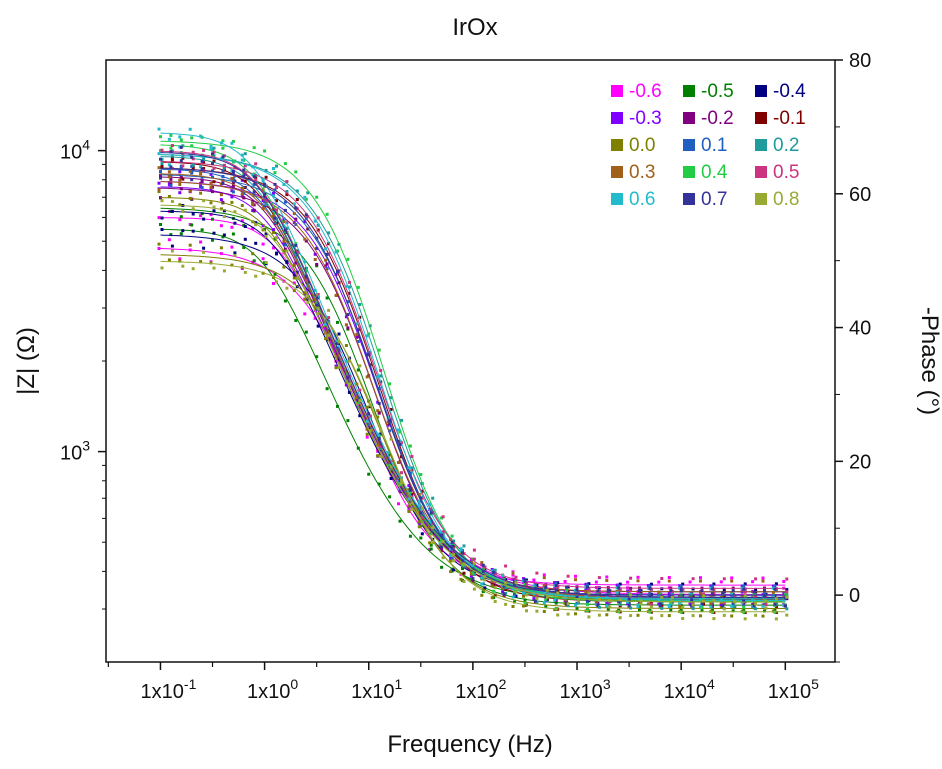 The width and height of the screenshot is (942, 769). Describe the element at coordinates (633, 199) in the screenshot. I see `legend-entry: 0.6` at that location.